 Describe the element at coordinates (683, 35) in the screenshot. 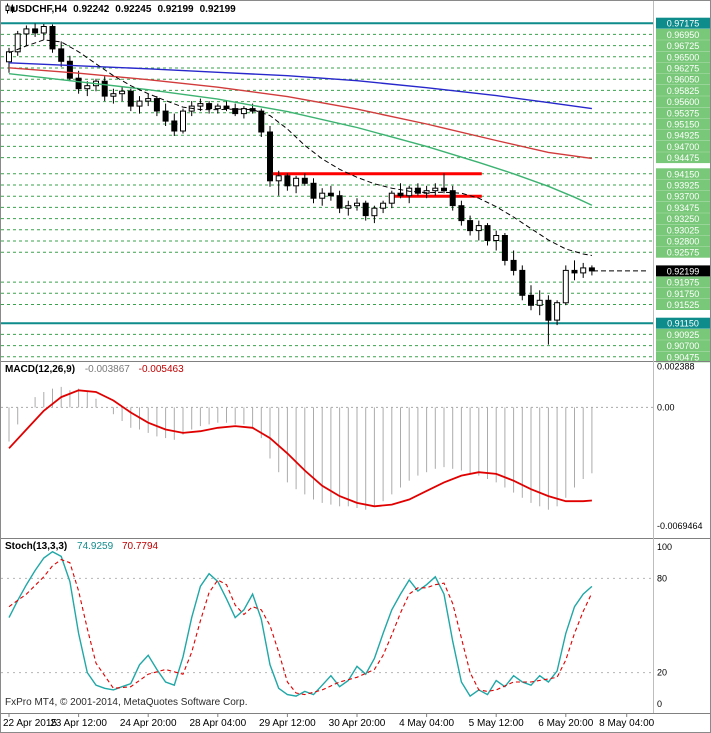

I see `price-label-text: 0.96950` at that location.